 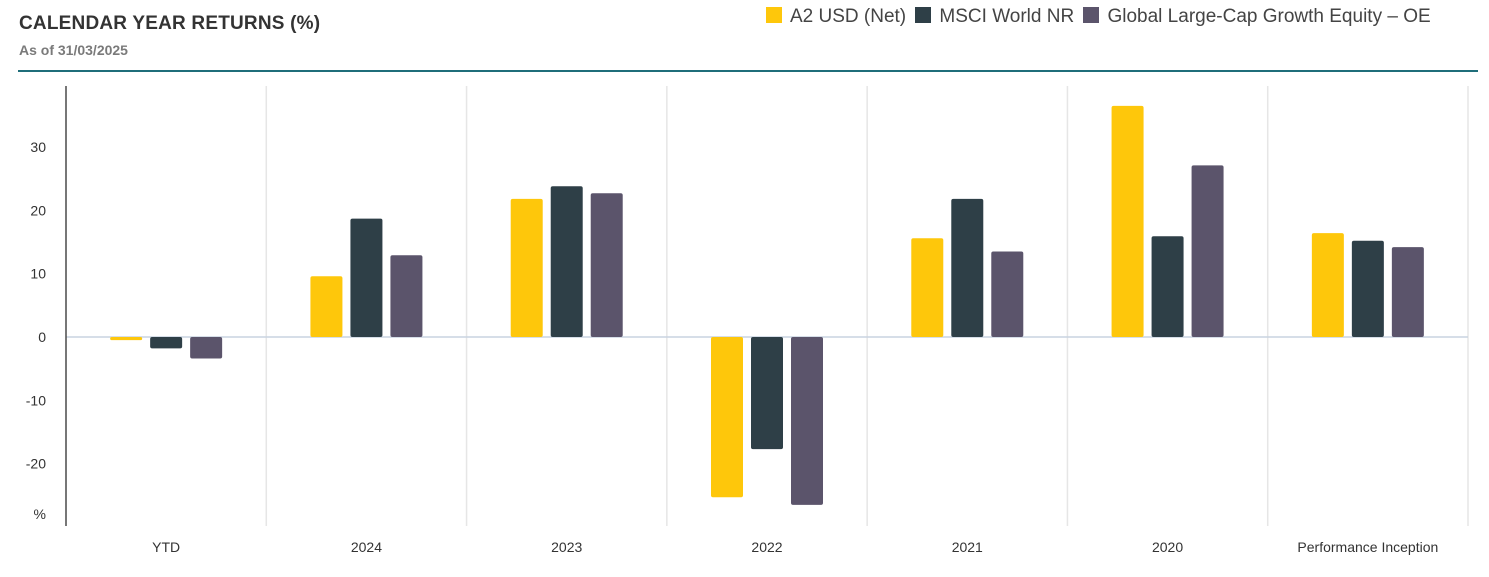 What do you see at coordinates (36, 464) in the screenshot?
I see `y-tick-label: -20` at bounding box center [36, 464].